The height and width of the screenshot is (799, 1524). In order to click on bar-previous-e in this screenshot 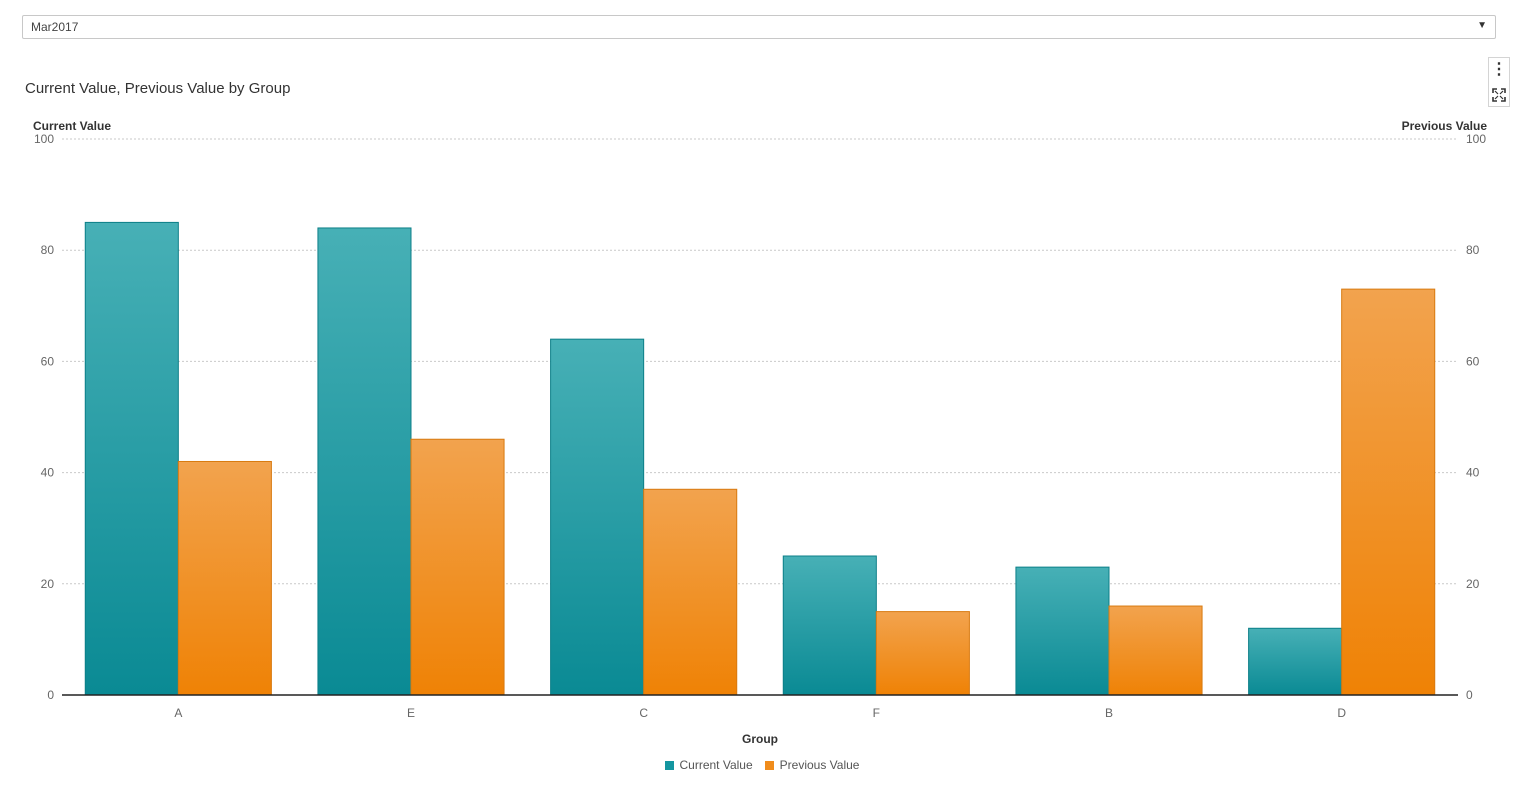, I will do `click(457, 567)`.